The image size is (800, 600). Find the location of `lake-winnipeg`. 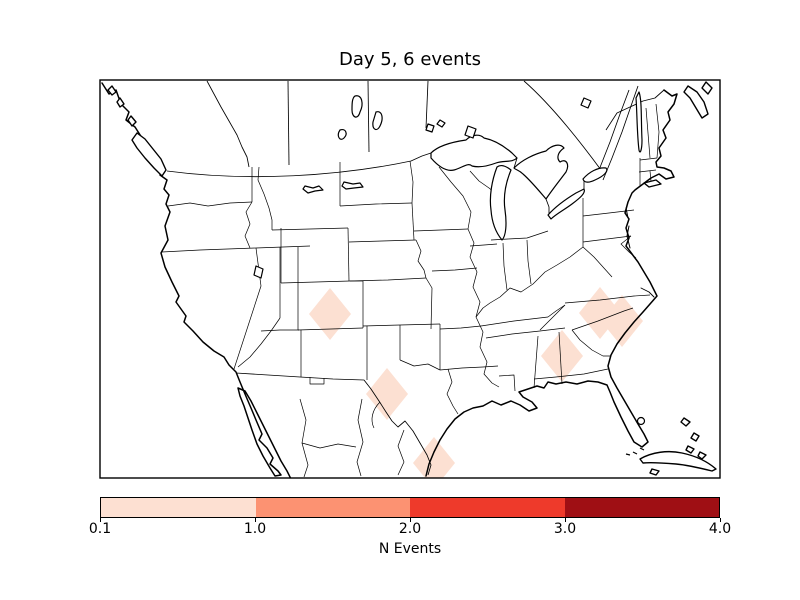

lake-winnipeg is located at coordinates (357, 106).